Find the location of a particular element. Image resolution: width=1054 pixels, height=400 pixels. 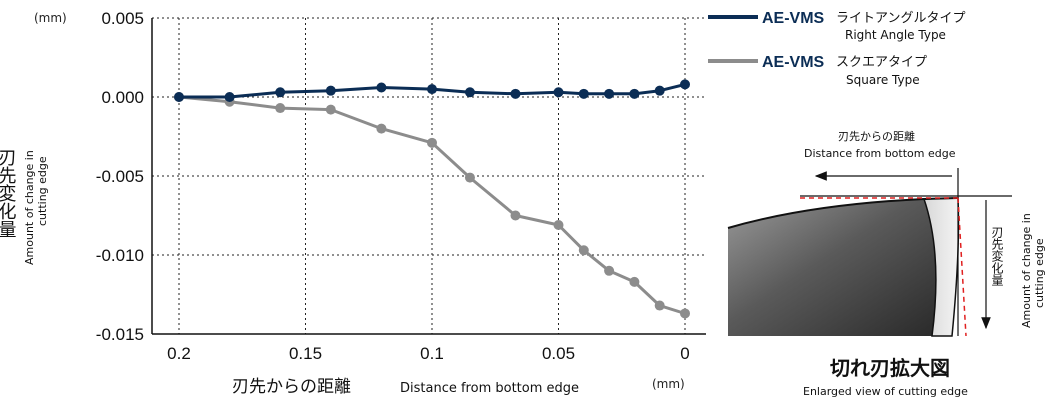

legend-name-right-angle: AE-VMS is located at coordinates (793, 18).